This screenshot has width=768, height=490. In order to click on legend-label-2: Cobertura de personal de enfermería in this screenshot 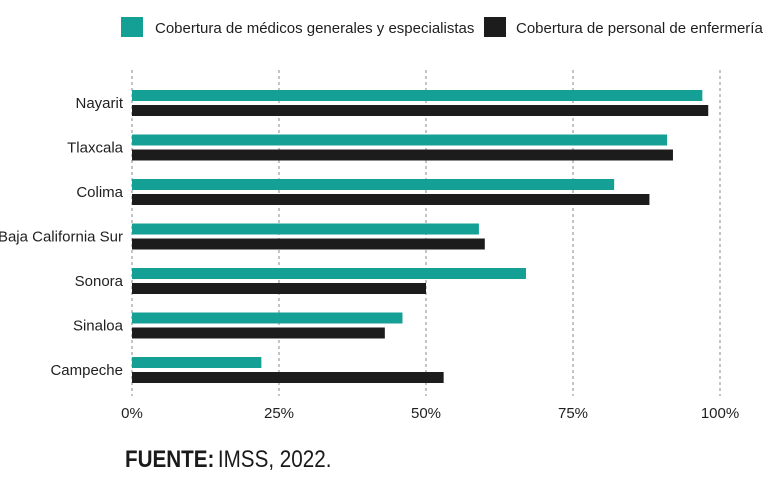, I will do `click(639, 28)`.